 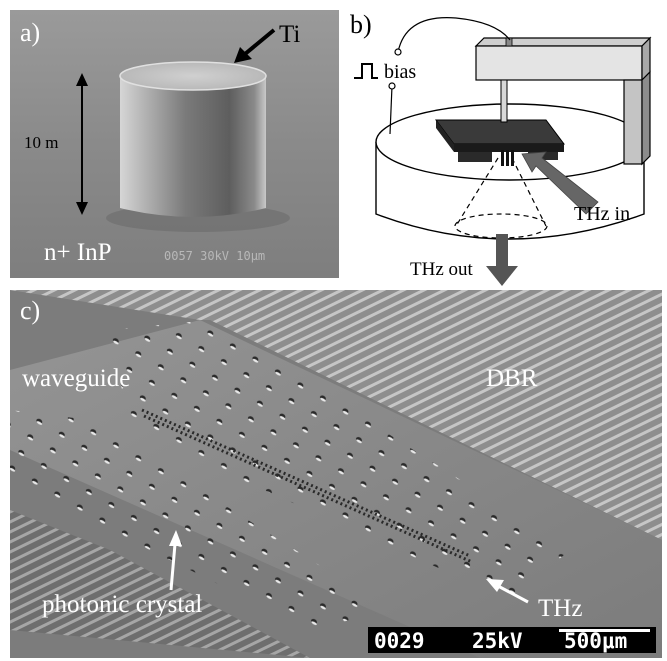 What do you see at coordinates (602, 214) in the screenshot?
I see `thz-in-label: THz in` at bounding box center [602, 214].